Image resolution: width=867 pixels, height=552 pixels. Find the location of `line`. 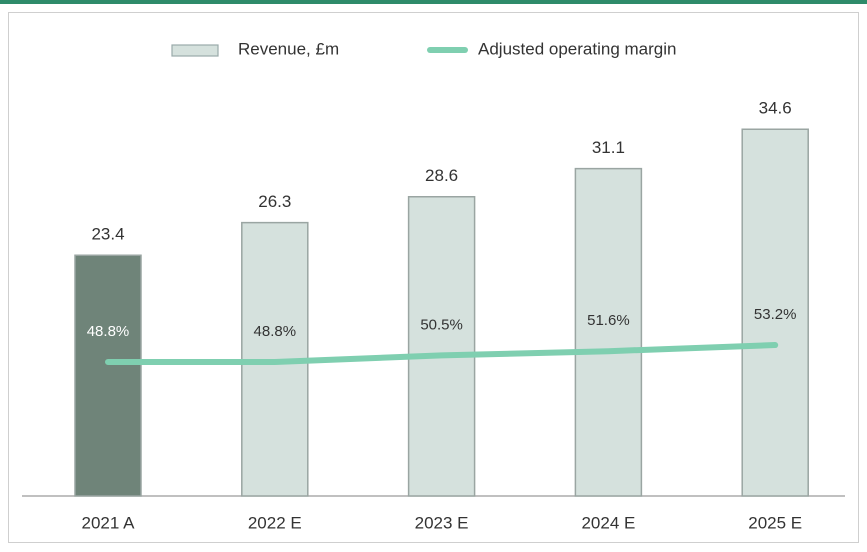

line is located at coordinates (442, 353).